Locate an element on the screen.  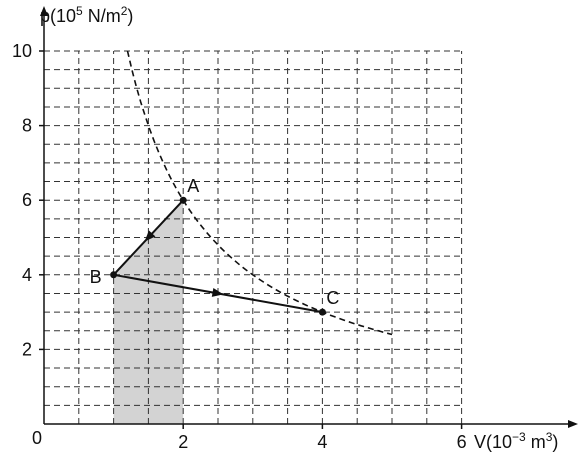
x-tick-label: 4 is located at coordinates (322, 442).